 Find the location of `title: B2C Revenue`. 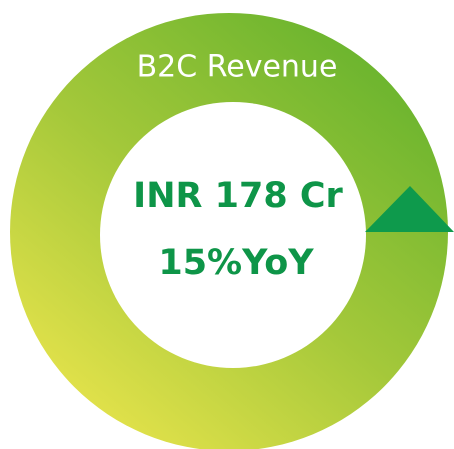

title: B2C Revenue is located at coordinates (237, 67).